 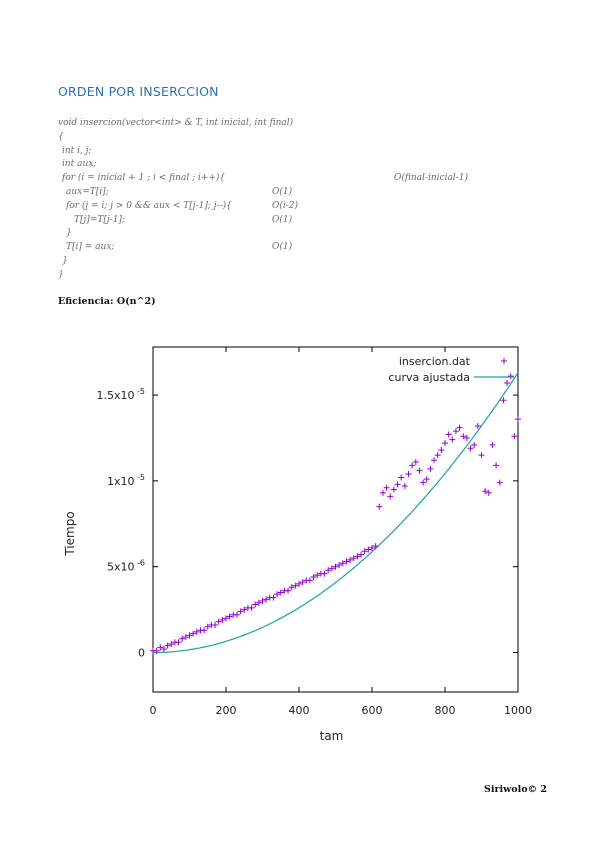 What do you see at coordinates (79, 164) in the screenshot?
I see `code-text: int aux;` at bounding box center [79, 164].